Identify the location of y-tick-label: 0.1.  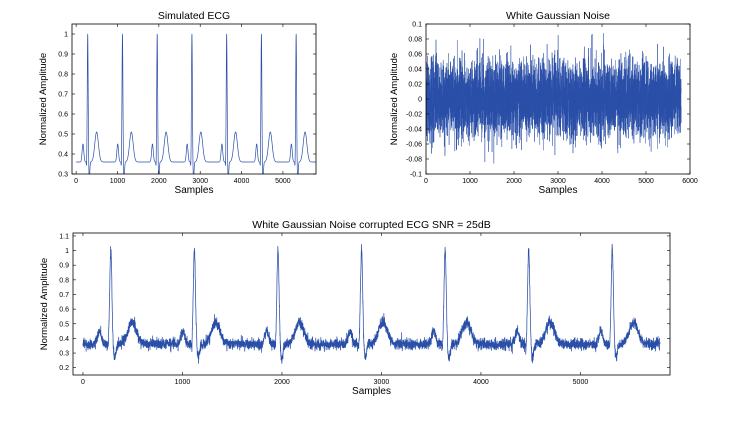
(417, 25).